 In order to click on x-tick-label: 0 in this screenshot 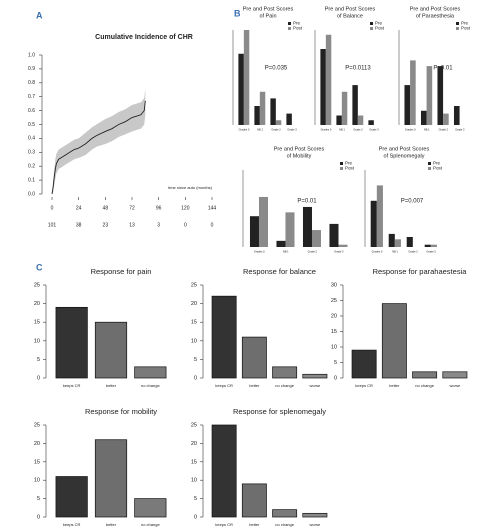, I will do `click(52, 208)`.